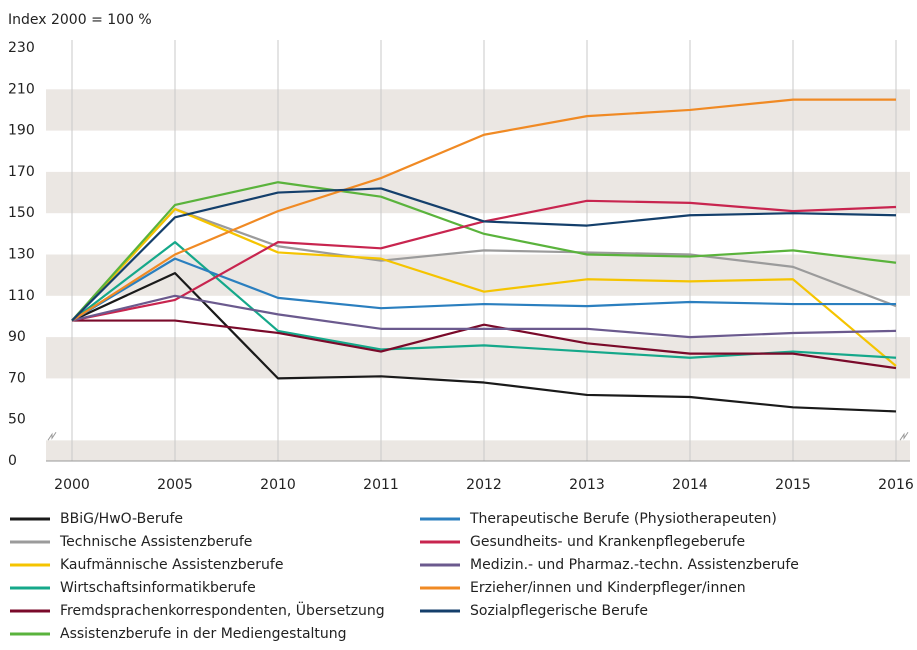  I want to click on y-tick-label: 130, so click(21, 255).